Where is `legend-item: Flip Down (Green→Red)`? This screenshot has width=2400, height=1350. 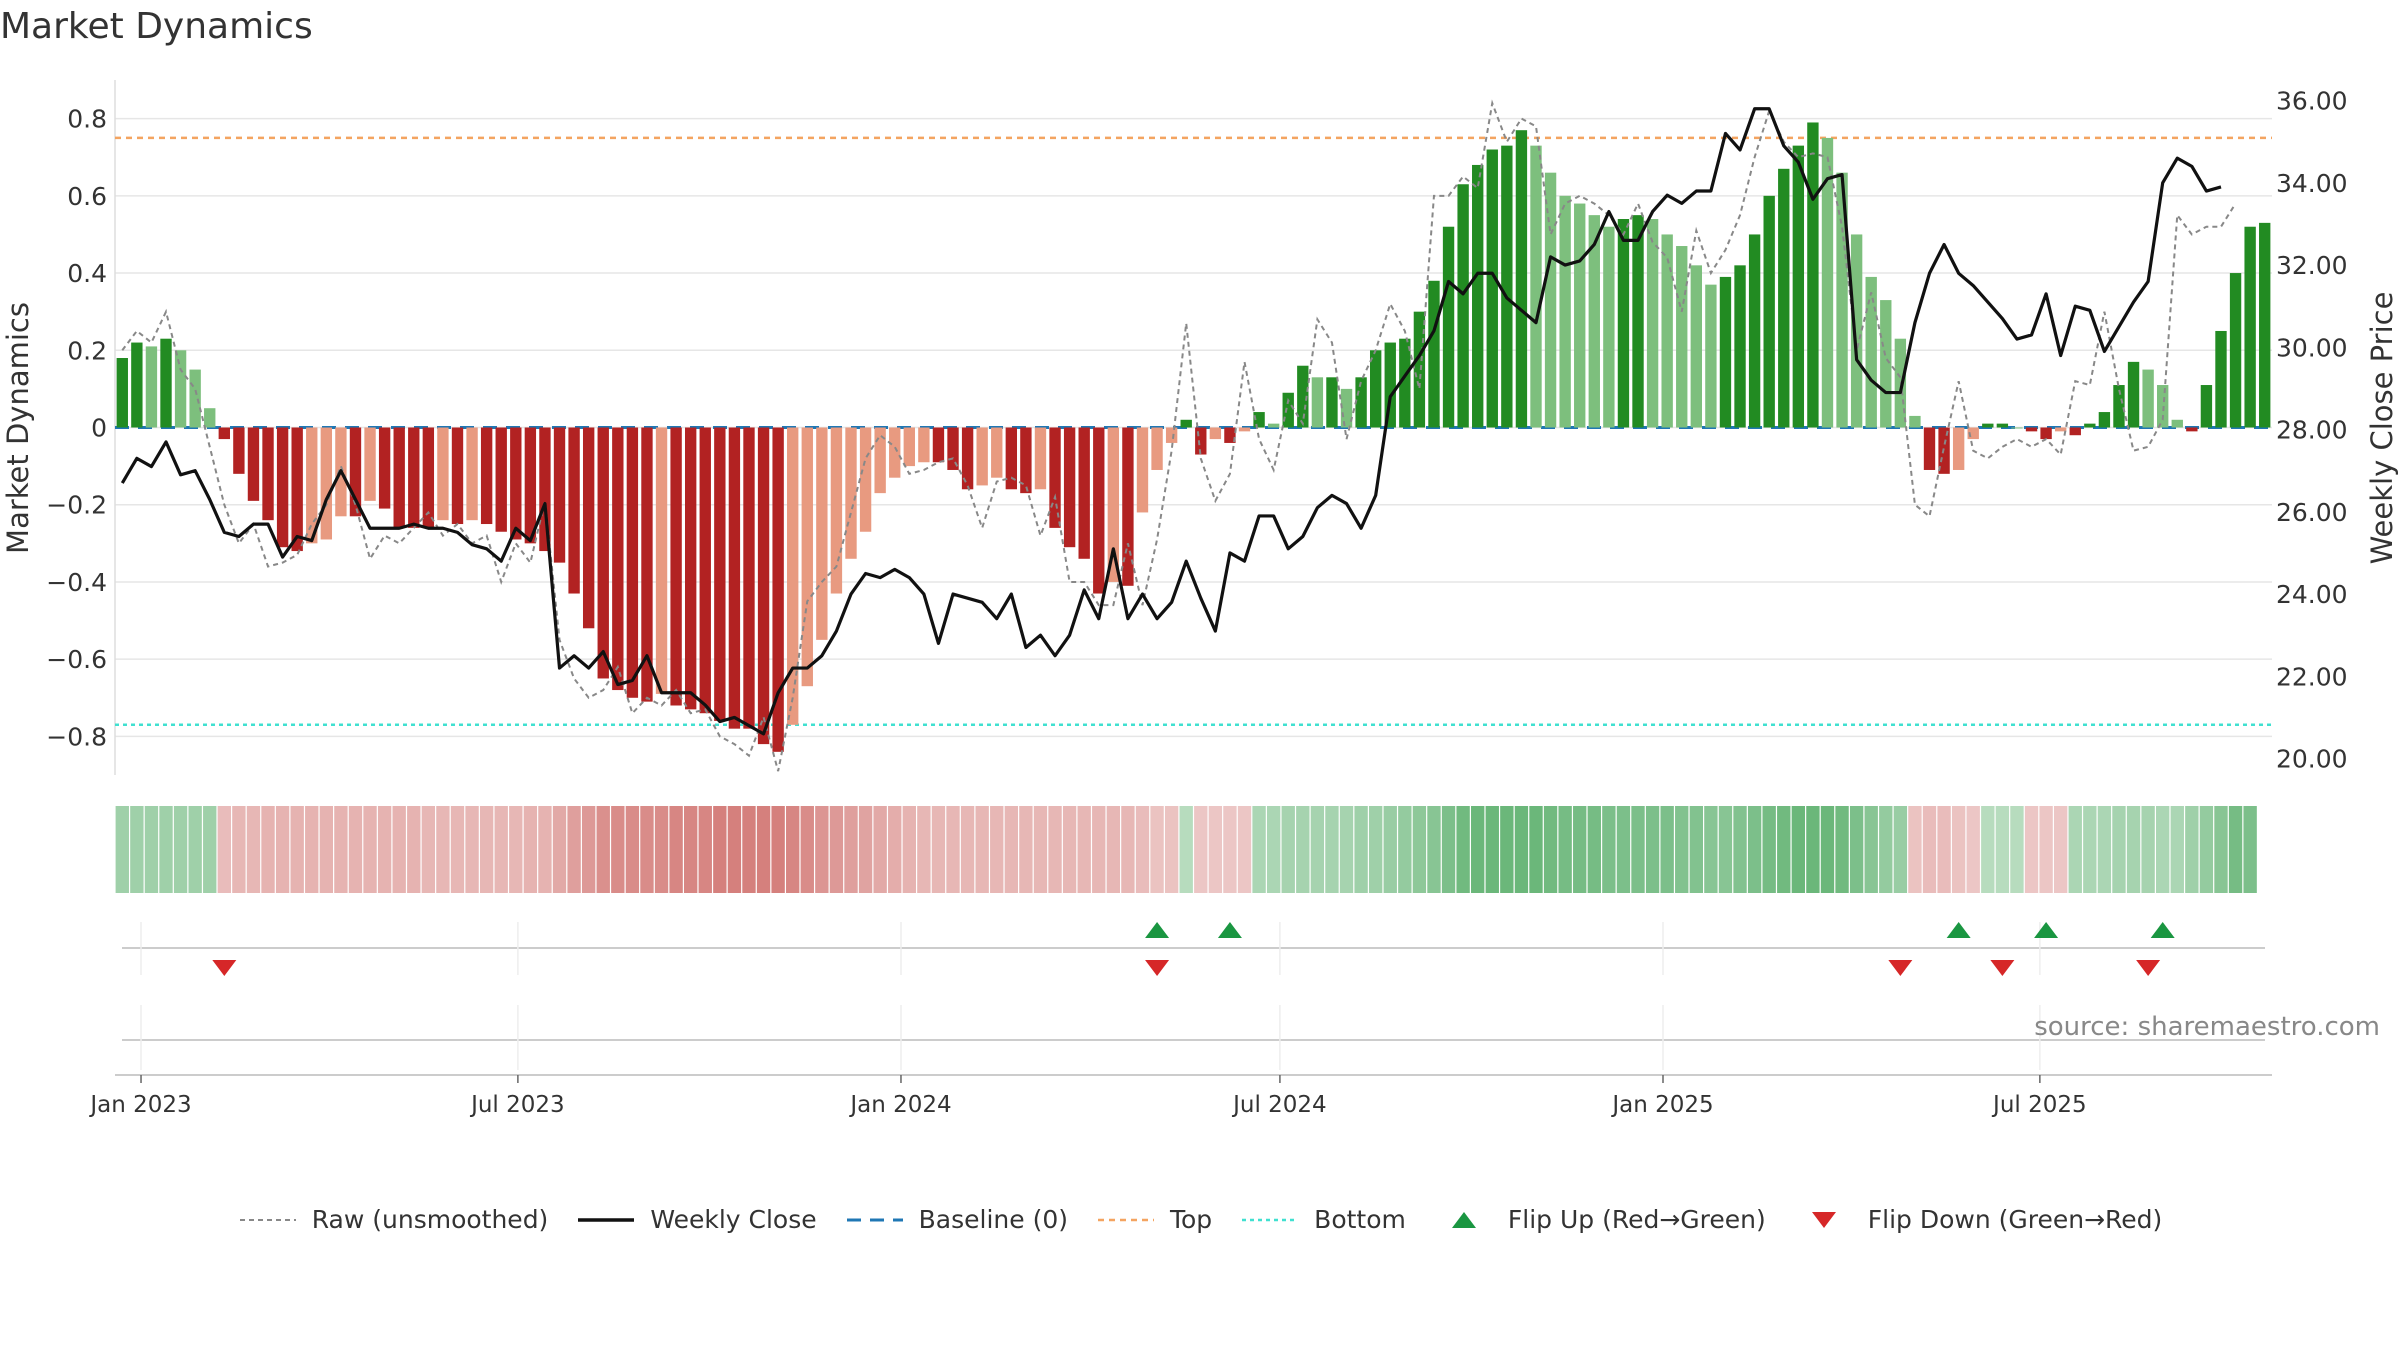
legend-item: Flip Down (Green→Red) is located at coordinates (1978, 1219).